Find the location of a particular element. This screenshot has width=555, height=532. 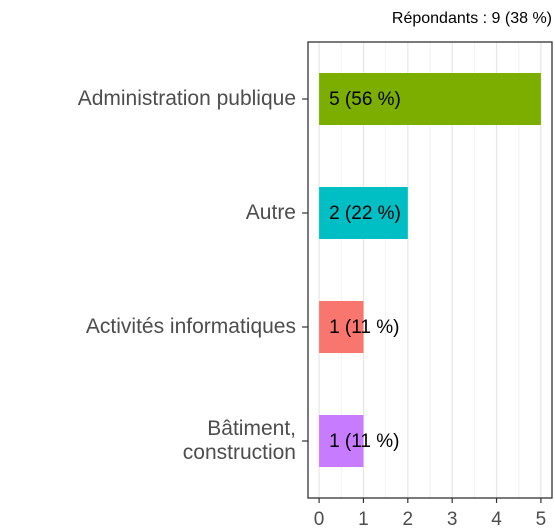

x-tick-label: 5 is located at coordinates (541, 519).